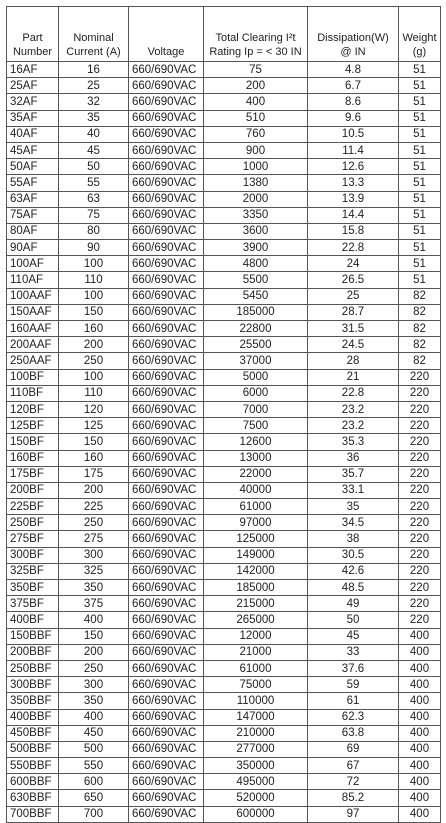  I want to click on nominal-current-cell: 200, so click(93, 652).